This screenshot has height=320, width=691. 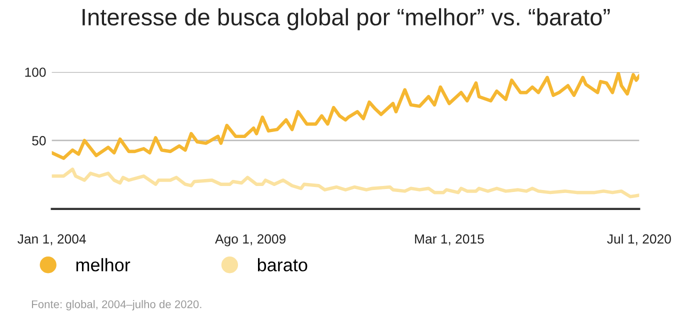 I want to click on x-tick-label: Jan 1, 2004, so click(x=52, y=240).